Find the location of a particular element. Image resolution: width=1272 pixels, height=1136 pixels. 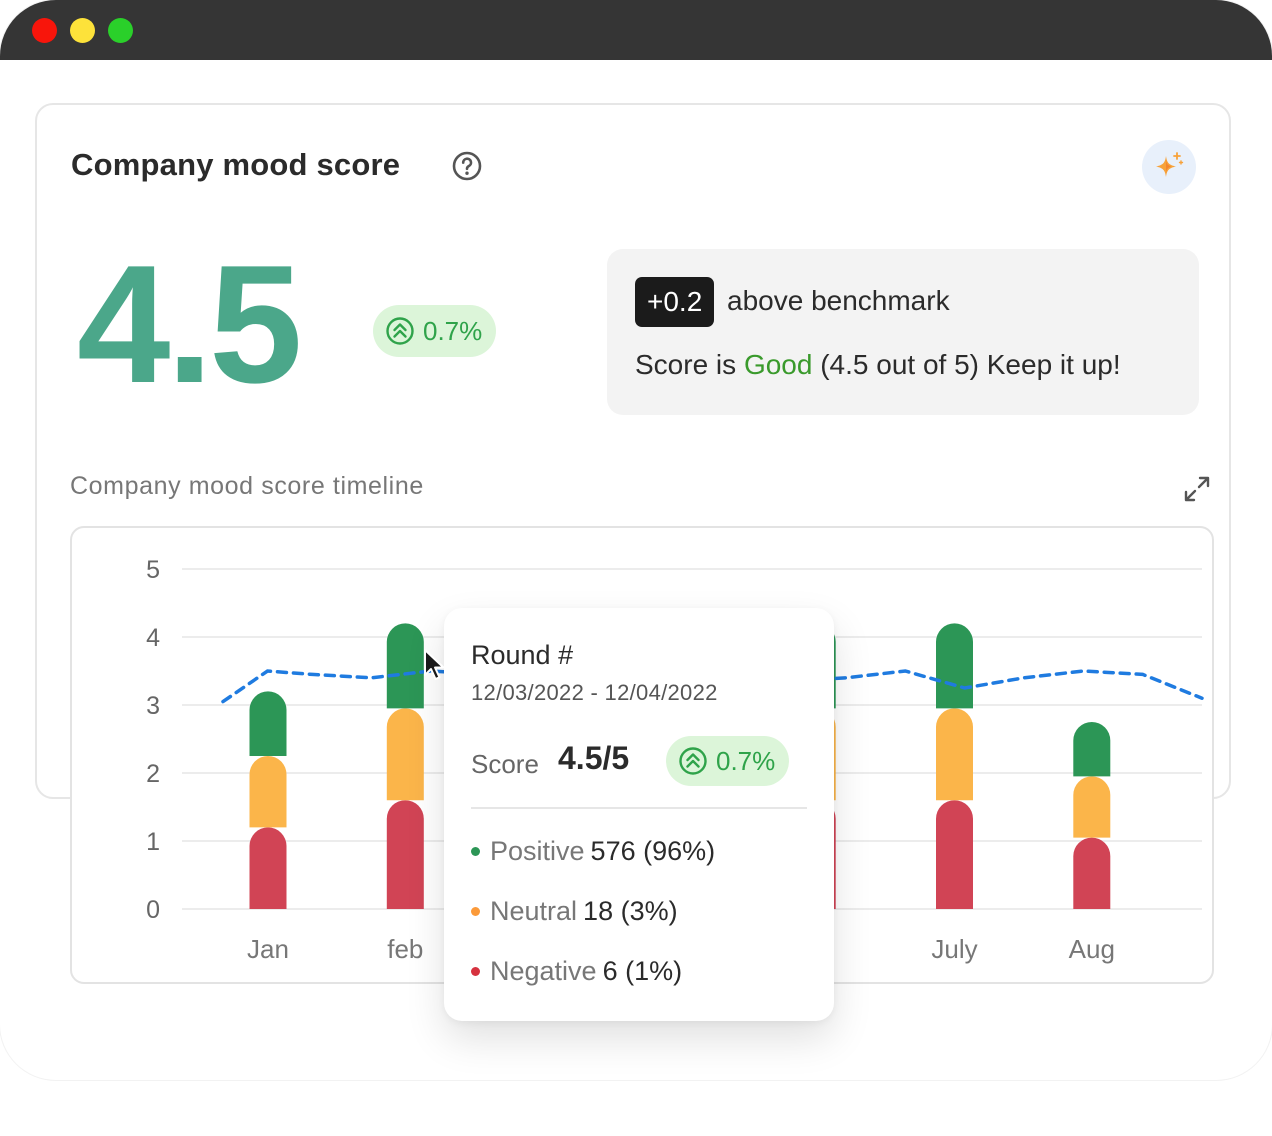

tooltip-row-label: Negative is located at coordinates (543, 971).